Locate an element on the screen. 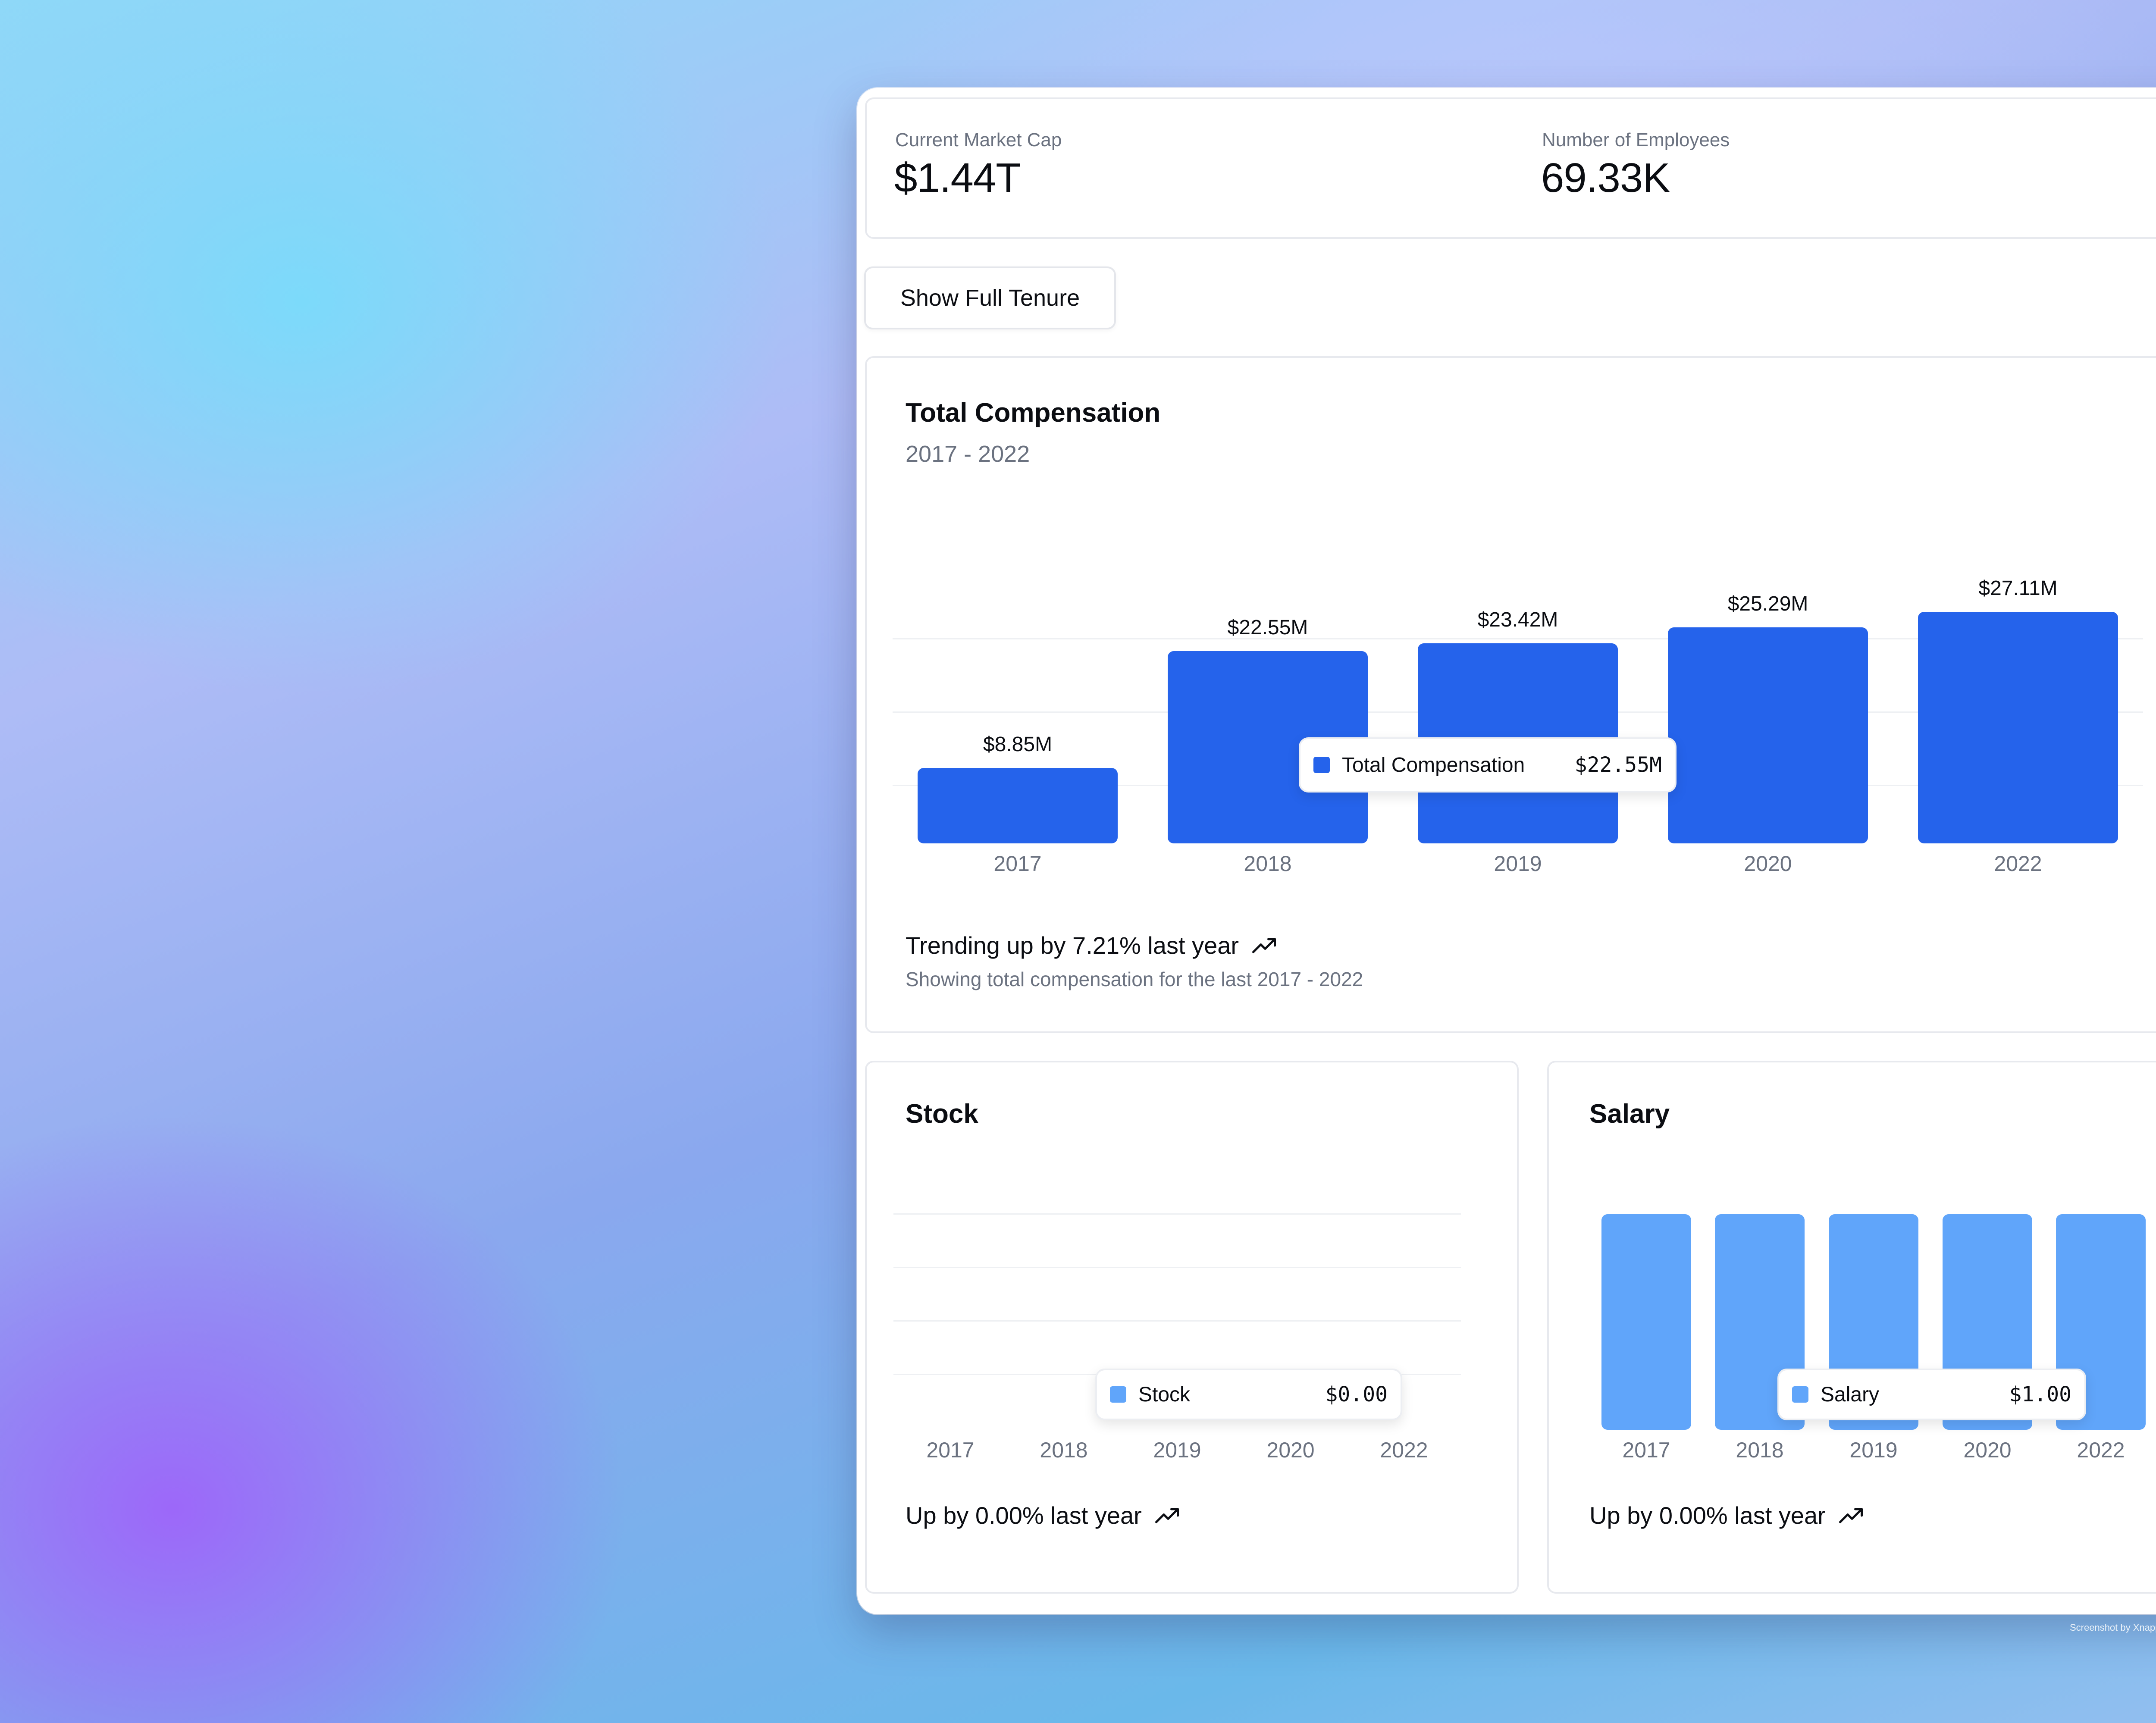  salary-trend: Up by 0.00% last year is located at coordinates (1727, 1515).